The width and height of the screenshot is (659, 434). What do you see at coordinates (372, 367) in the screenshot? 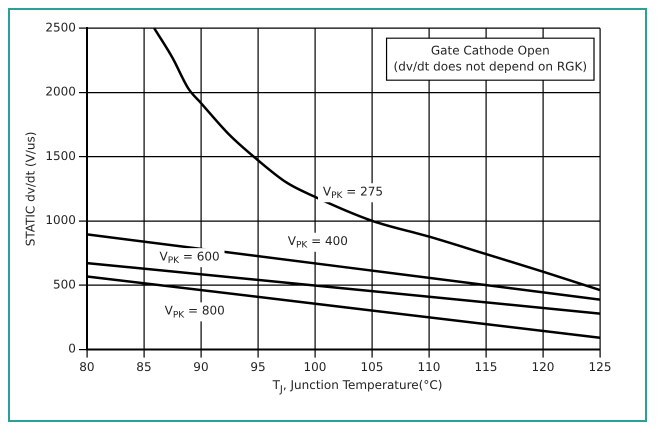
I see `x-tick-label: 105` at bounding box center [372, 367].